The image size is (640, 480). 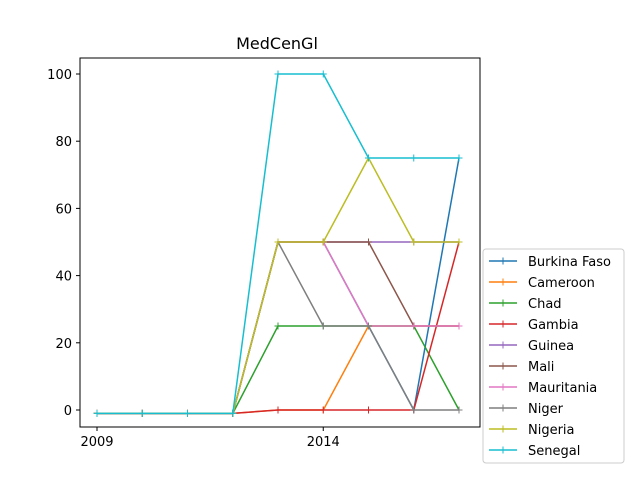 What do you see at coordinates (59, 75) in the screenshot?
I see `y-tick-label: 100` at bounding box center [59, 75].